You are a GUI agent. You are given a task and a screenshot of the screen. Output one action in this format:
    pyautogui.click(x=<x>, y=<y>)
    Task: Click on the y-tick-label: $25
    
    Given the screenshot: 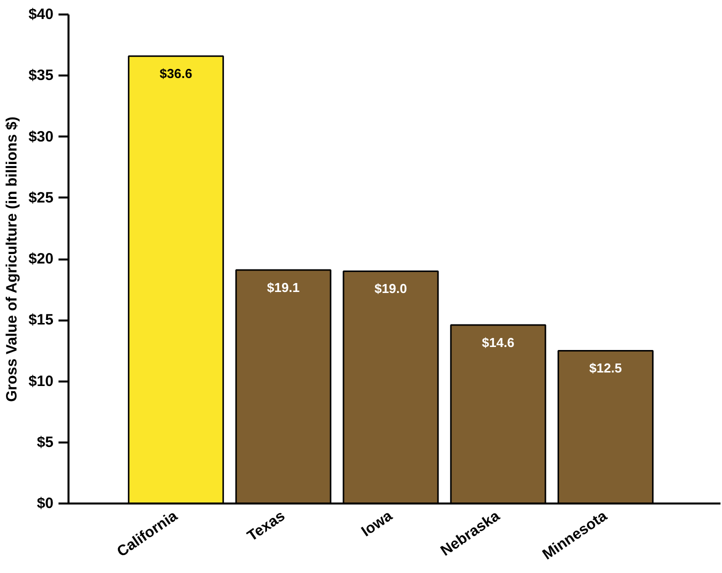 What is the action you would take?
    pyautogui.click(x=41, y=197)
    